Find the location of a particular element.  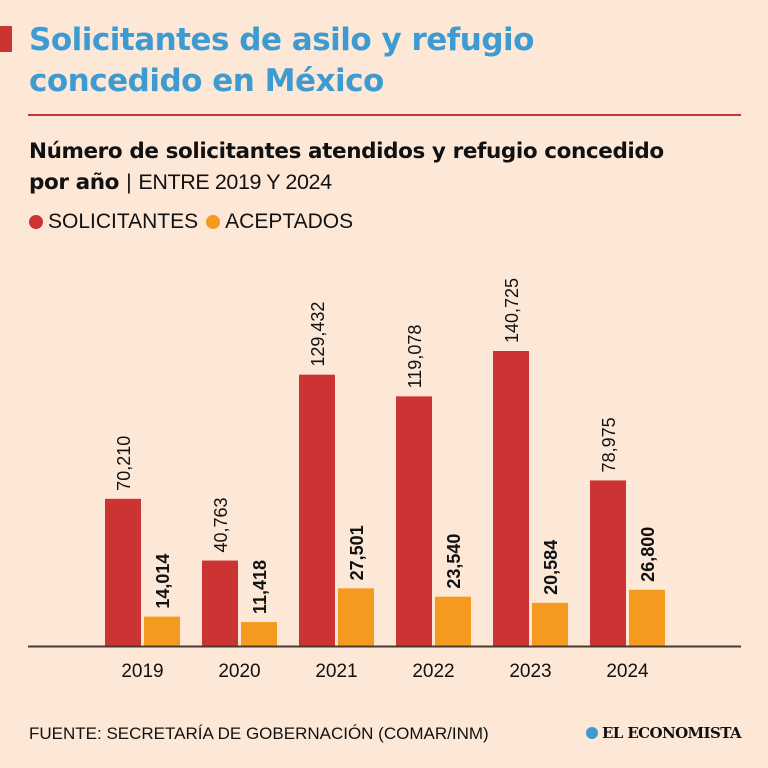

globe-icon is located at coordinates (591, 733).